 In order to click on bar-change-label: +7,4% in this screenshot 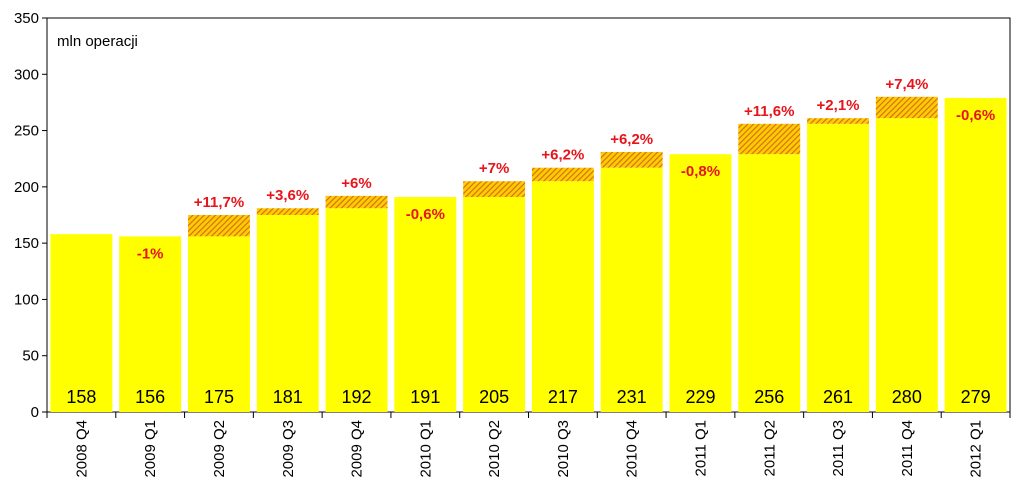, I will do `click(906, 84)`.